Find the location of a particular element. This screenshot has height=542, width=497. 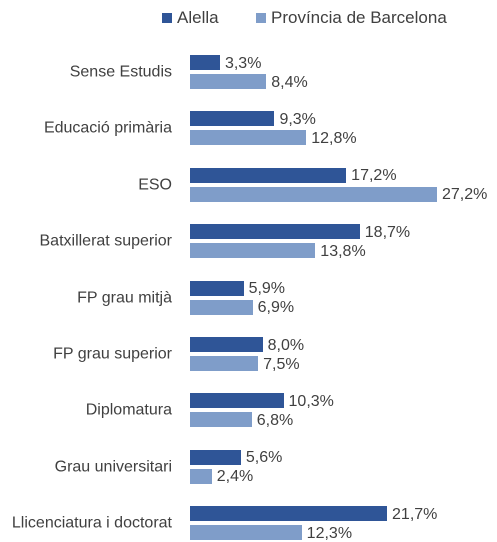

value-label: 6,9% is located at coordinates (276, 308).